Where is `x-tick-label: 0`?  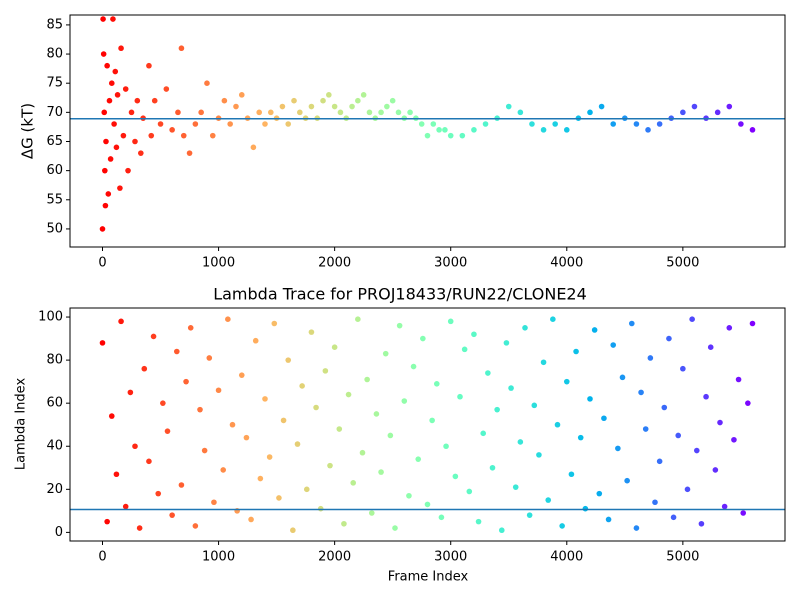
x-tick-label: 0 is located at coordinates (102, 263).